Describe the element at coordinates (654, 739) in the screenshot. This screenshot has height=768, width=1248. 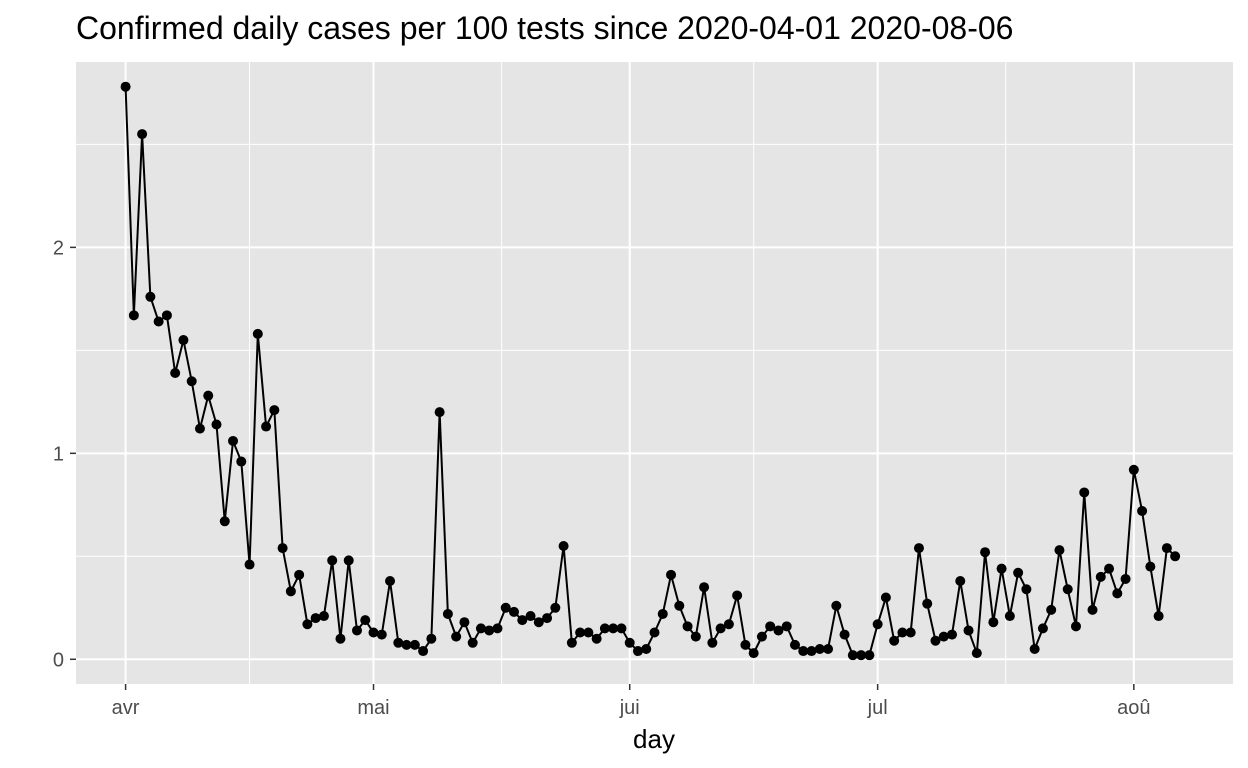
I see `x-axis-title: day` at that location.